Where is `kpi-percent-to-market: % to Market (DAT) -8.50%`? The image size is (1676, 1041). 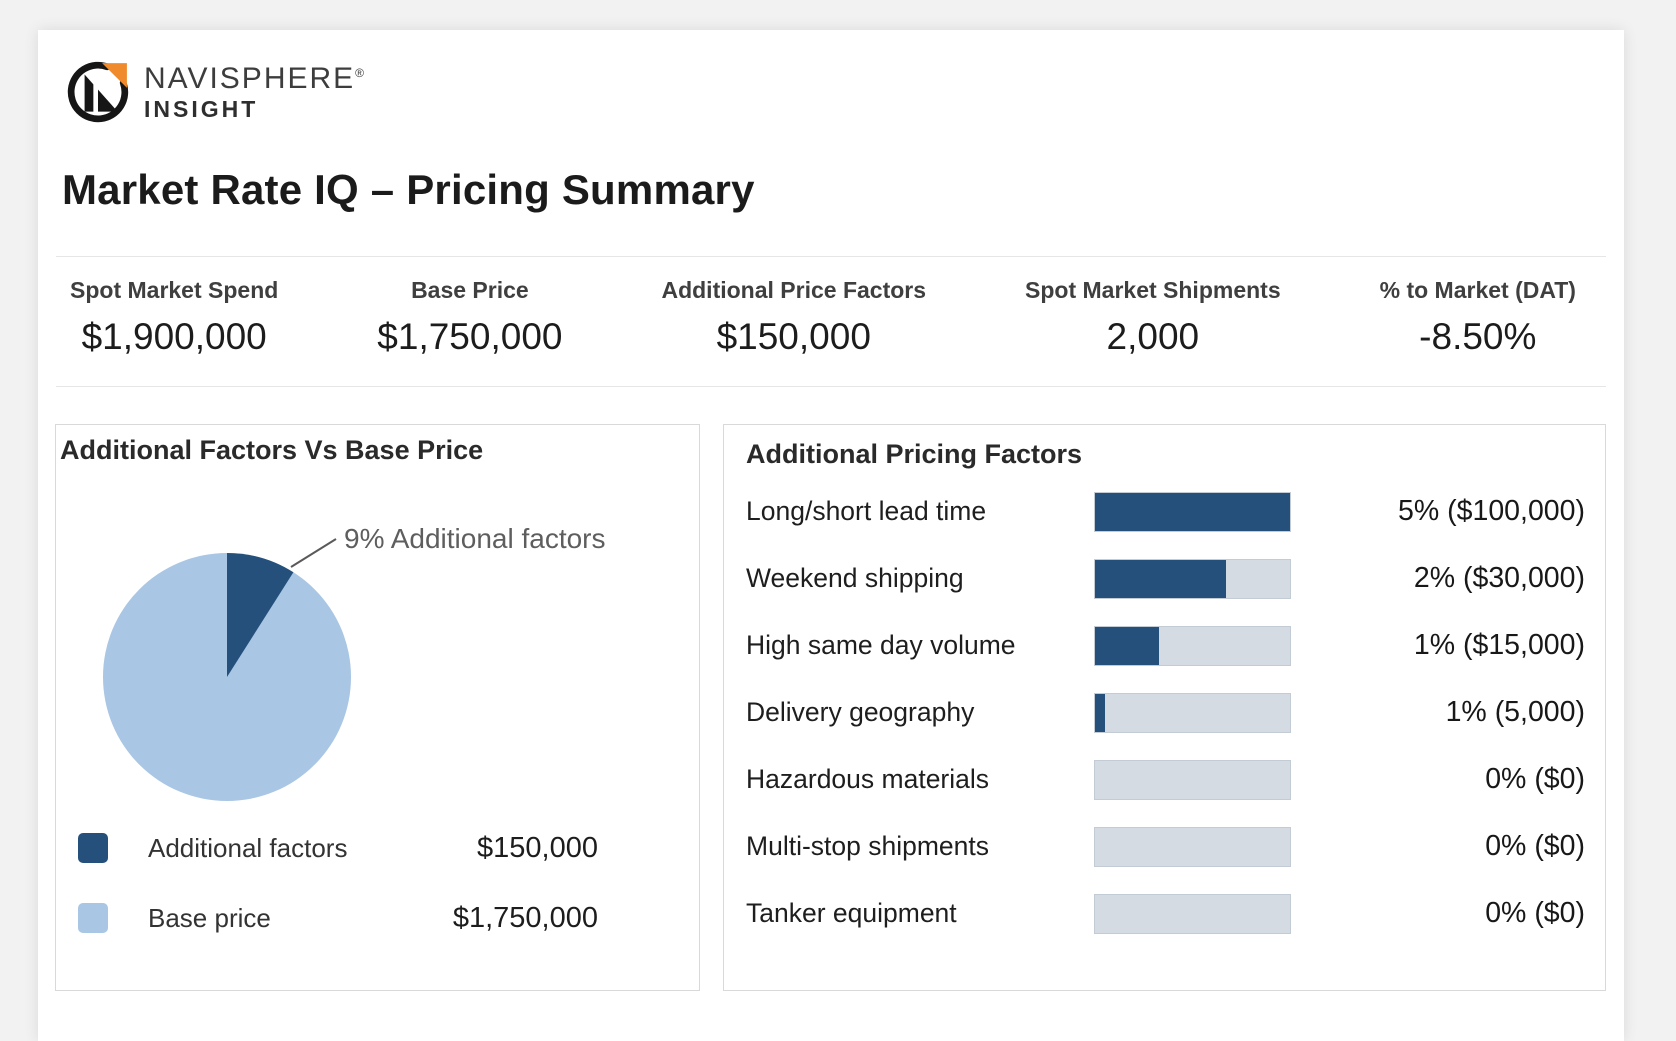 kpi-percent-to-market: % to Market (DAT) -8.50% is located at coordinates (1478, 317).